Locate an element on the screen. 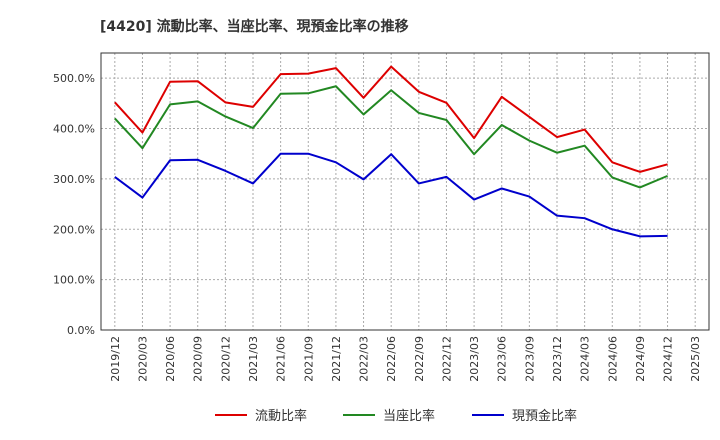 The image size is (720, 440). x-tick-label: 2022/06 is located at coordinates (391, 359).